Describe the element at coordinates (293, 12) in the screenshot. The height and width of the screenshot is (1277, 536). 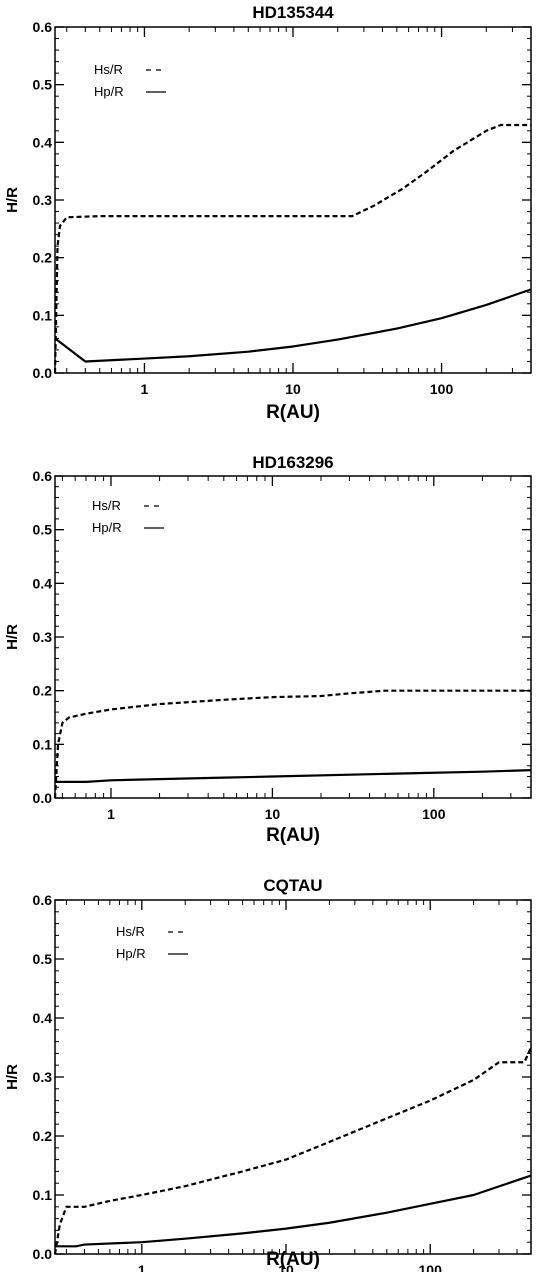
I see `chart-title: HD135344` at that location.